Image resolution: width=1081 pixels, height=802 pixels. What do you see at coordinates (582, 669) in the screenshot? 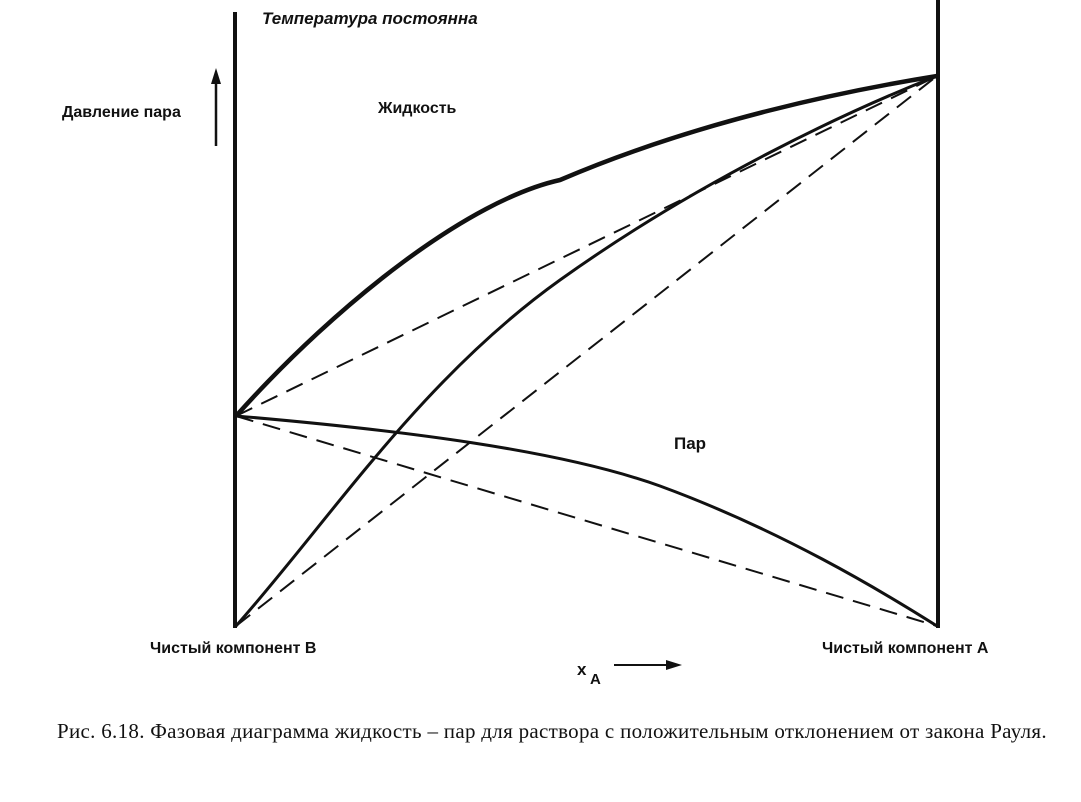
I see `x-axis-label: x` at bounding box center [582, 669].